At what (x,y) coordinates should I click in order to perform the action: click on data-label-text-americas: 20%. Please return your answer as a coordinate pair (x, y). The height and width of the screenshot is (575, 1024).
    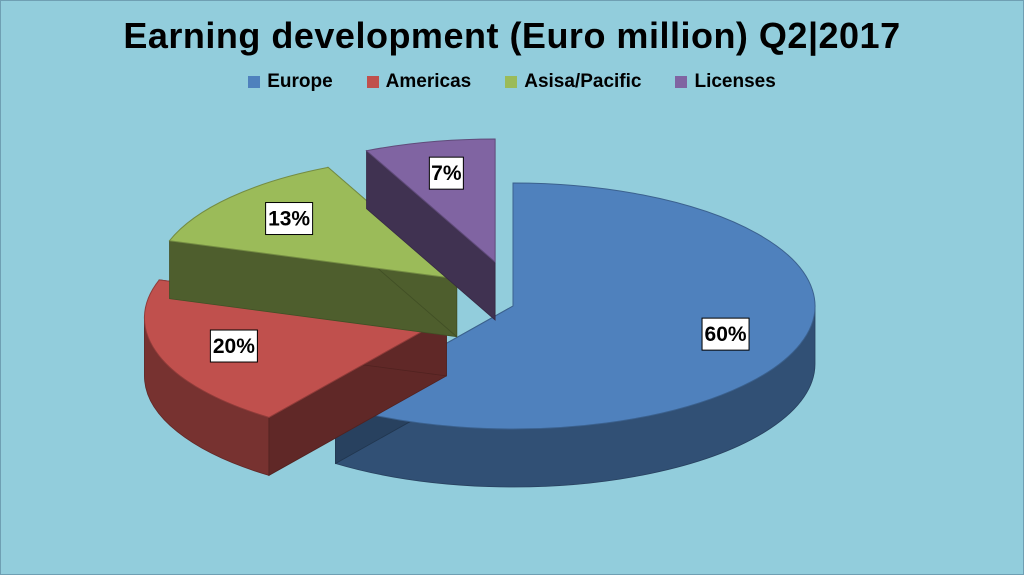
    Looking at the image, I should click on (234, 346).